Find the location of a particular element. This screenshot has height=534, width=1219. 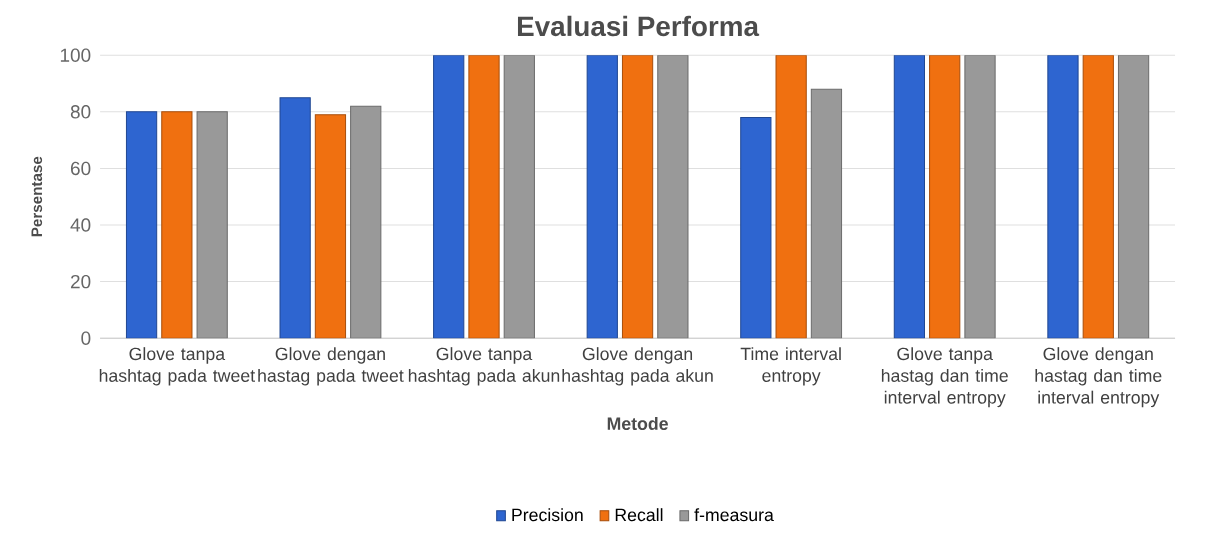

legend-label: Precision is located at coordinates (547, 515).